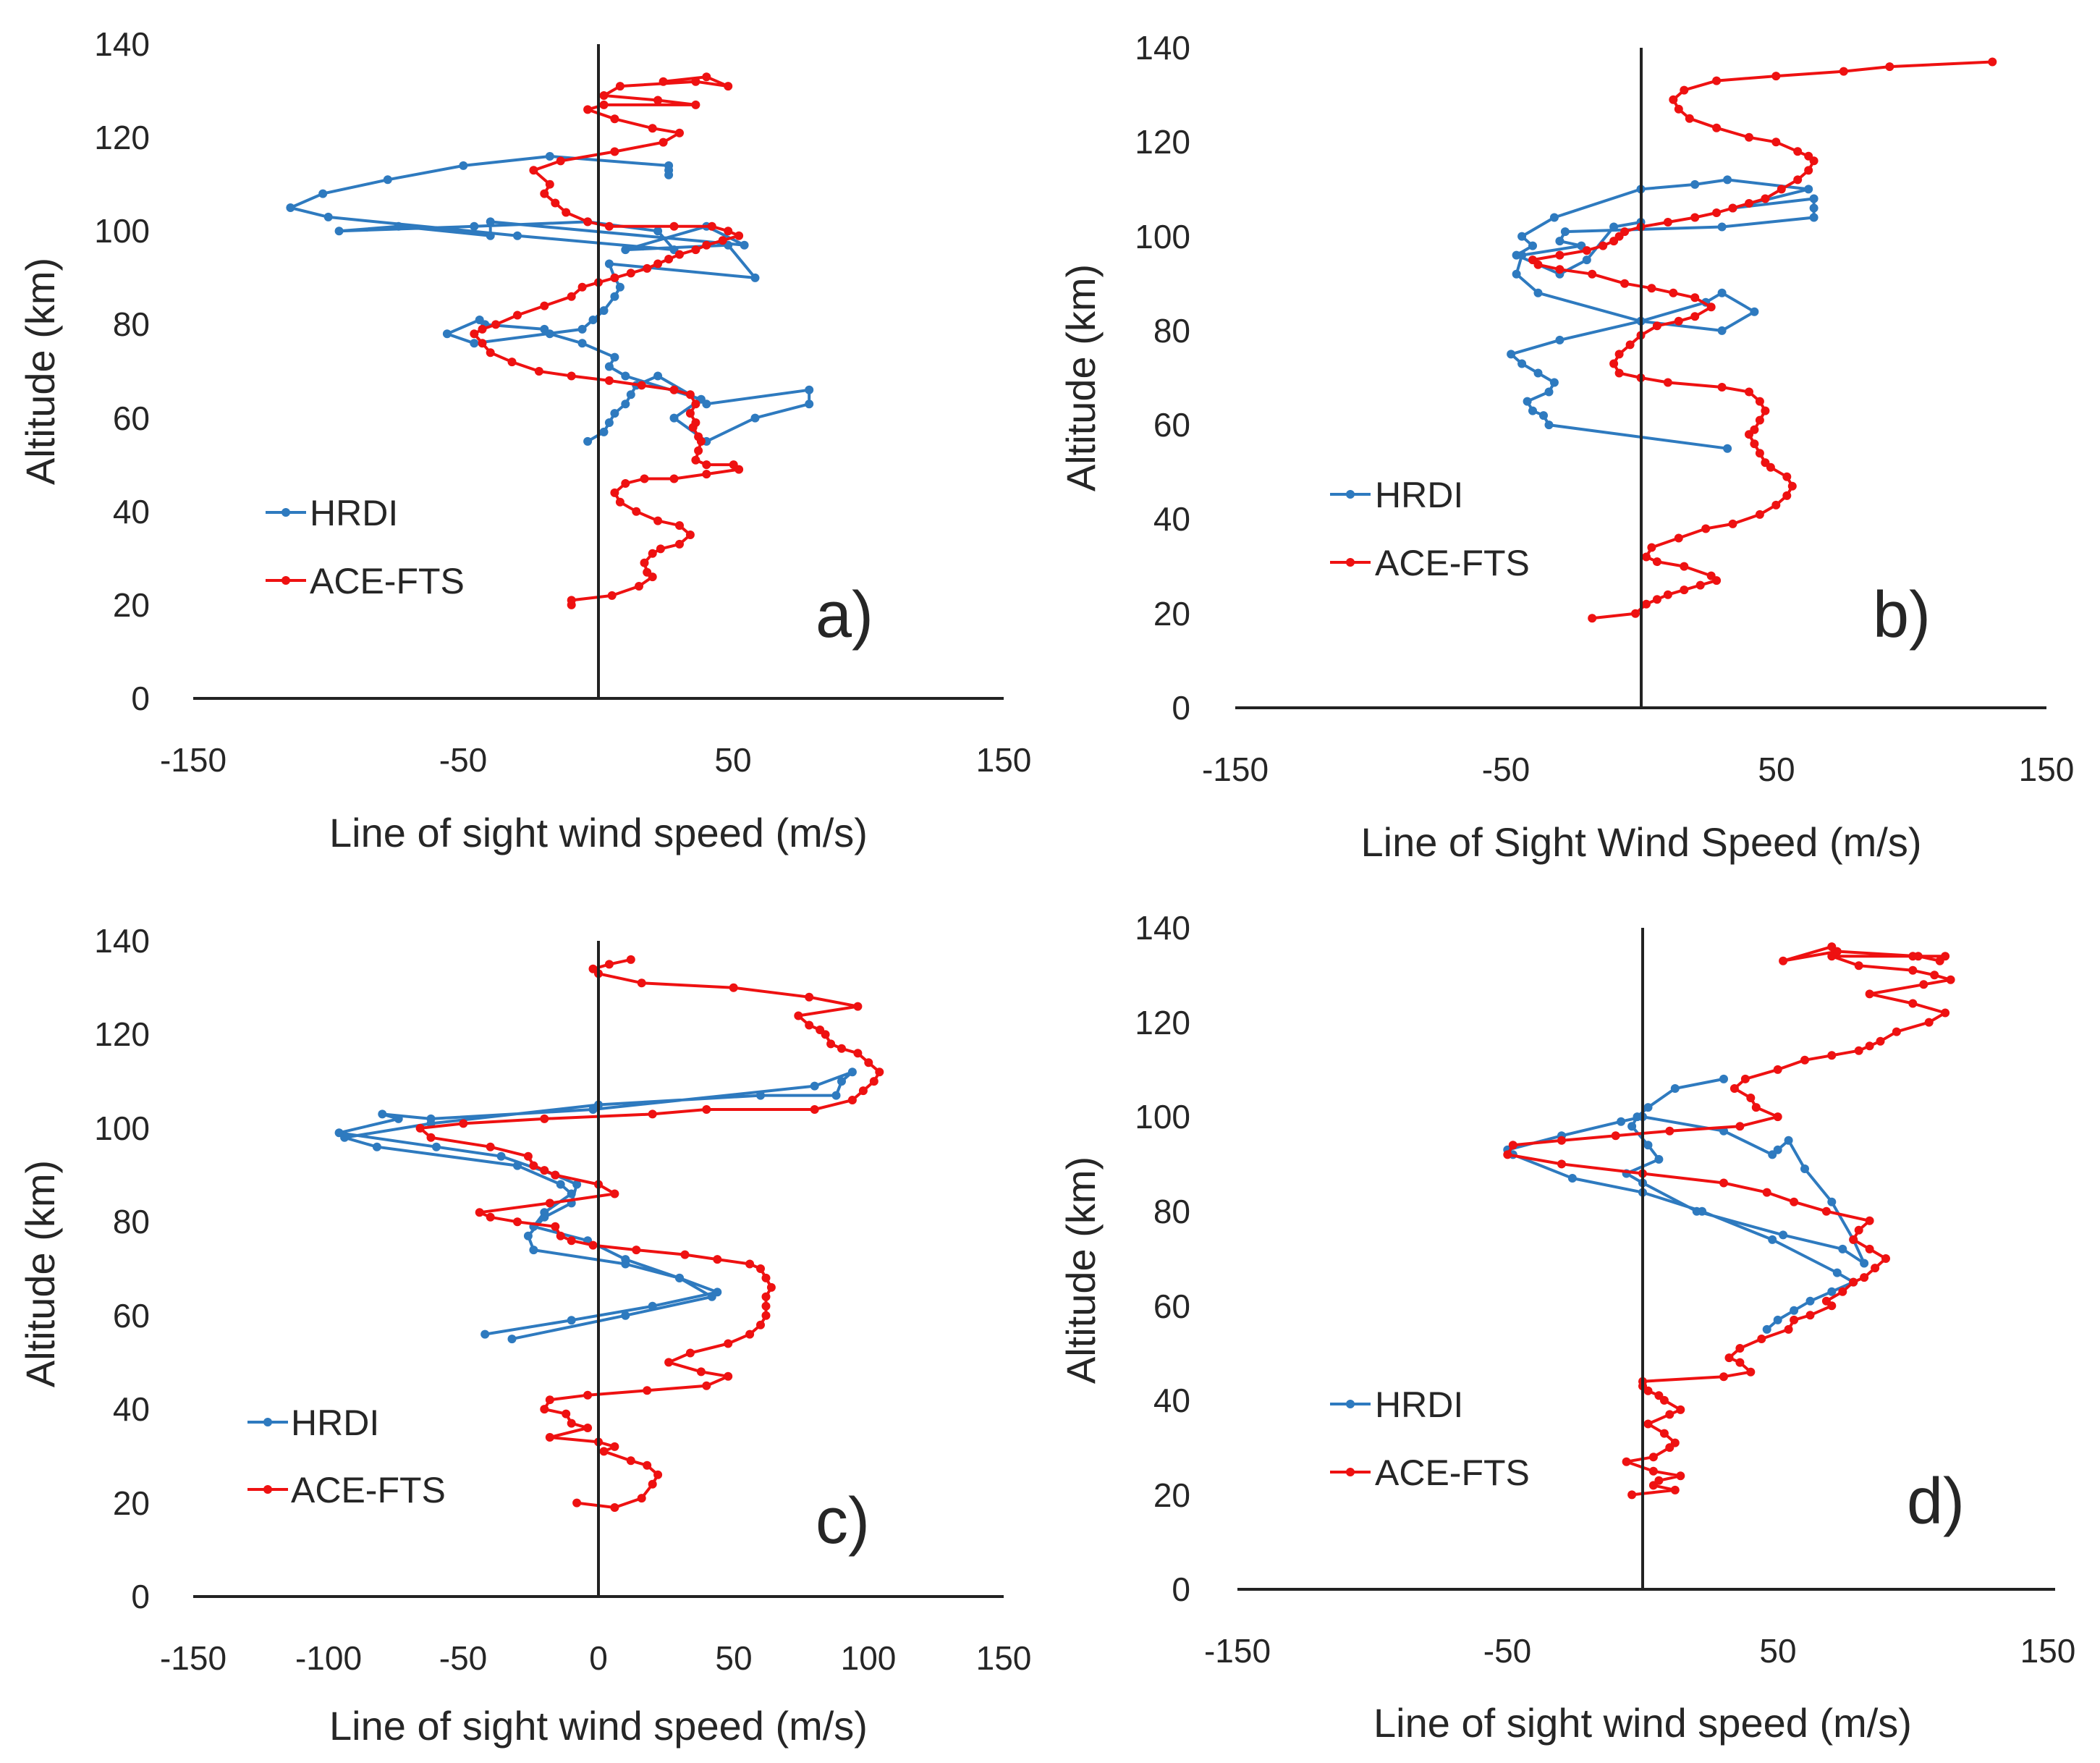 The height and width of the screenshot is (1763, 2100). What do you see at coordinates (1004, 760) in the screenshot?
I see `panel-a-xtick-150: 150` at bounding box center [1004, 760].